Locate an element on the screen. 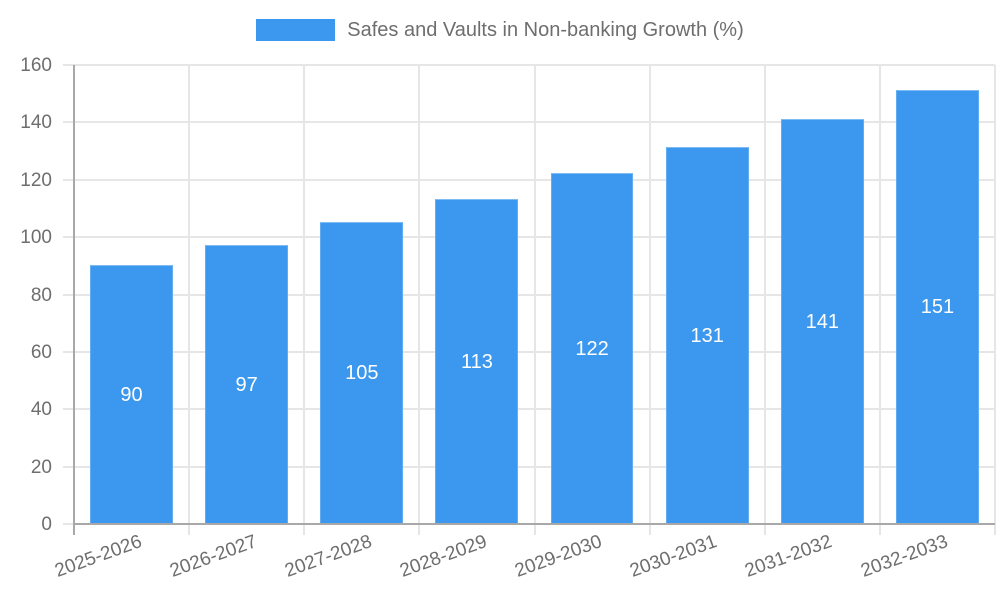 The height and width of the screenshot is (600, 1000). y-tick-label: 120 is located at coordinates (36, 180).